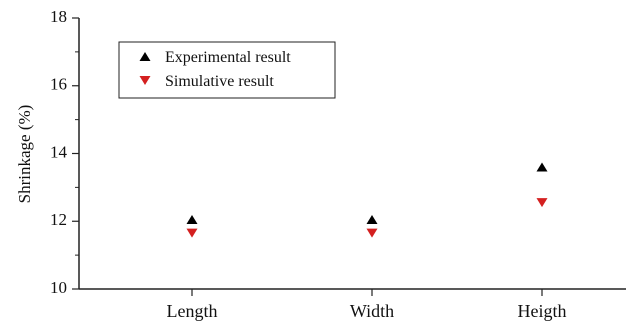 This screenshot has height=326, width=638. Describe the element at coordinates (58, 84) in the screenshot. I see `y-tick-label: 16` at that location.